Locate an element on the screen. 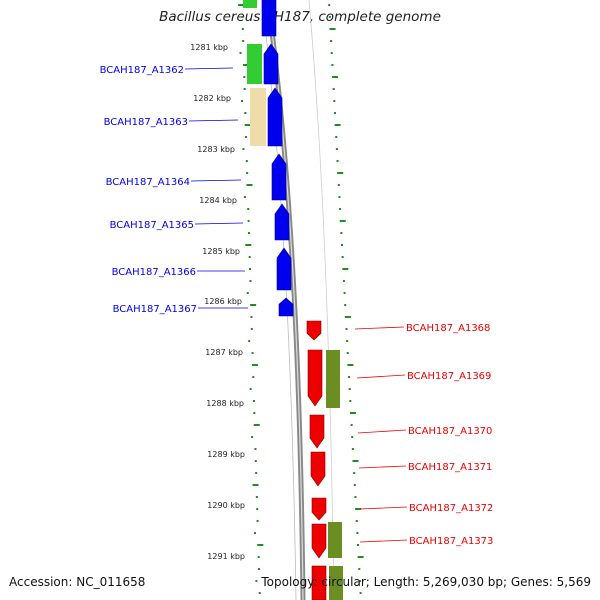 This screenshot has height=600, width=600. reverse-gene-label: BCAH187_A1373 is located at coordinates (451, 541).